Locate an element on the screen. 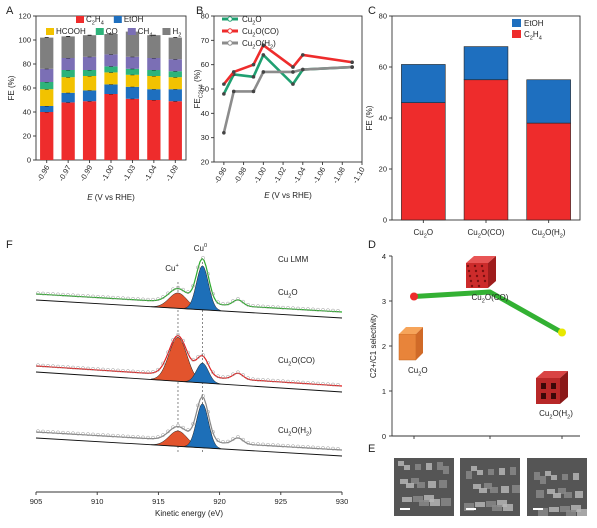 The image size is (597, 528). legend-label-part: H is located at coordinates (175, 31).